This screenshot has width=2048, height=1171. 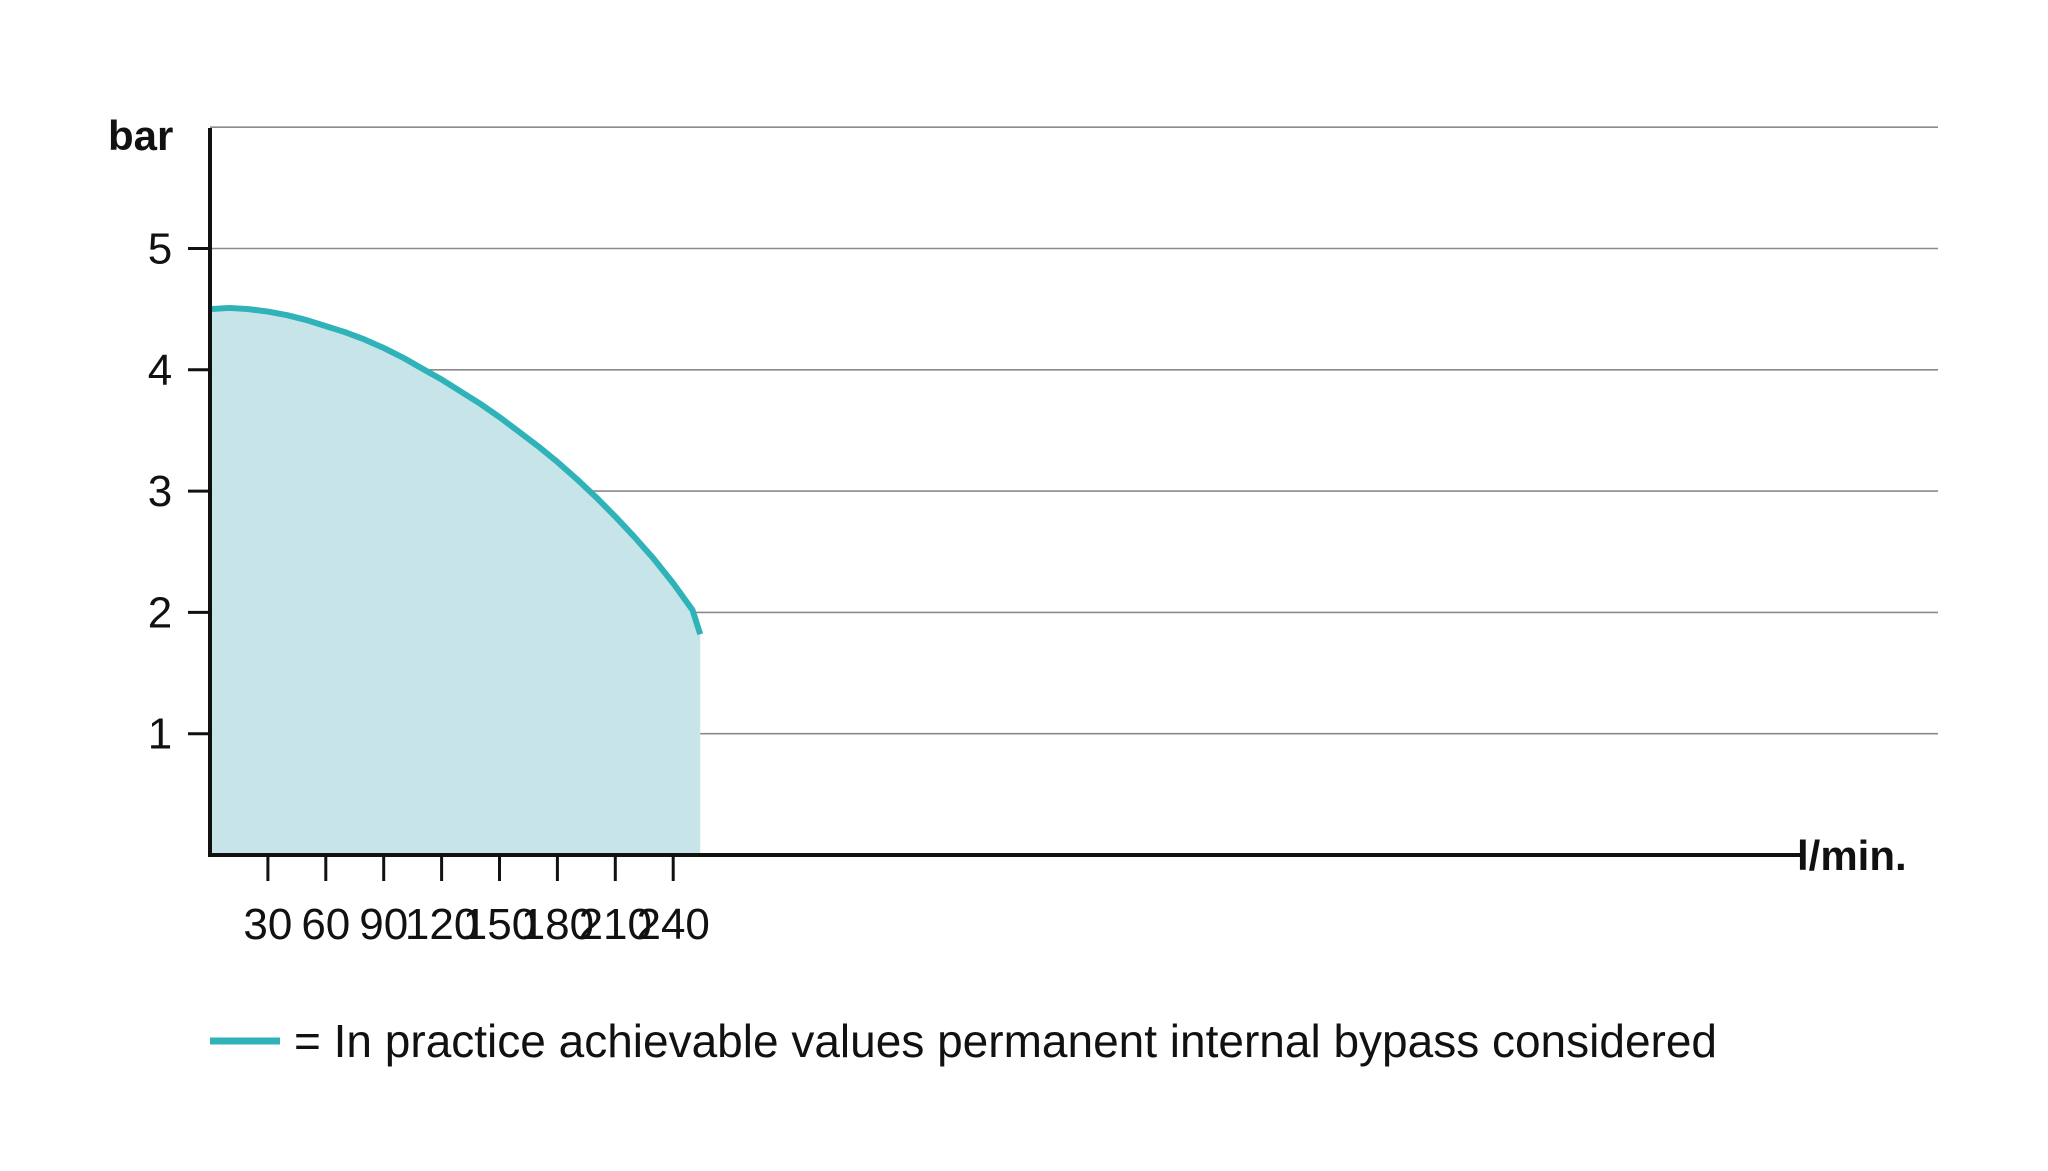 What do you see at coordinates (160, 249) in the screenshot?
I see `y-tick-label-5: 5` at bounding box center [160, 249].